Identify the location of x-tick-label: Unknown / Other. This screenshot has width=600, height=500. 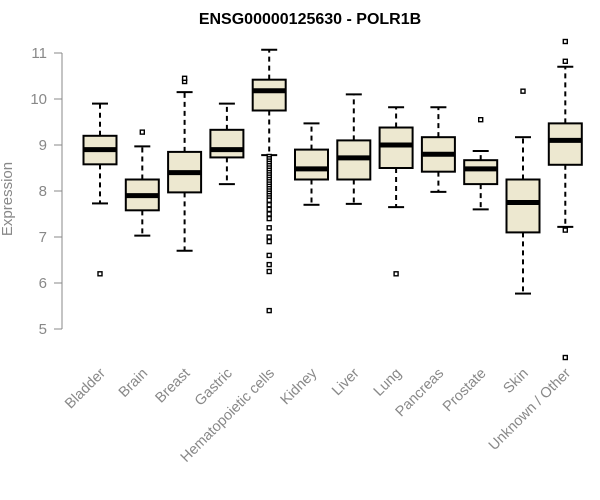
(530, 409).